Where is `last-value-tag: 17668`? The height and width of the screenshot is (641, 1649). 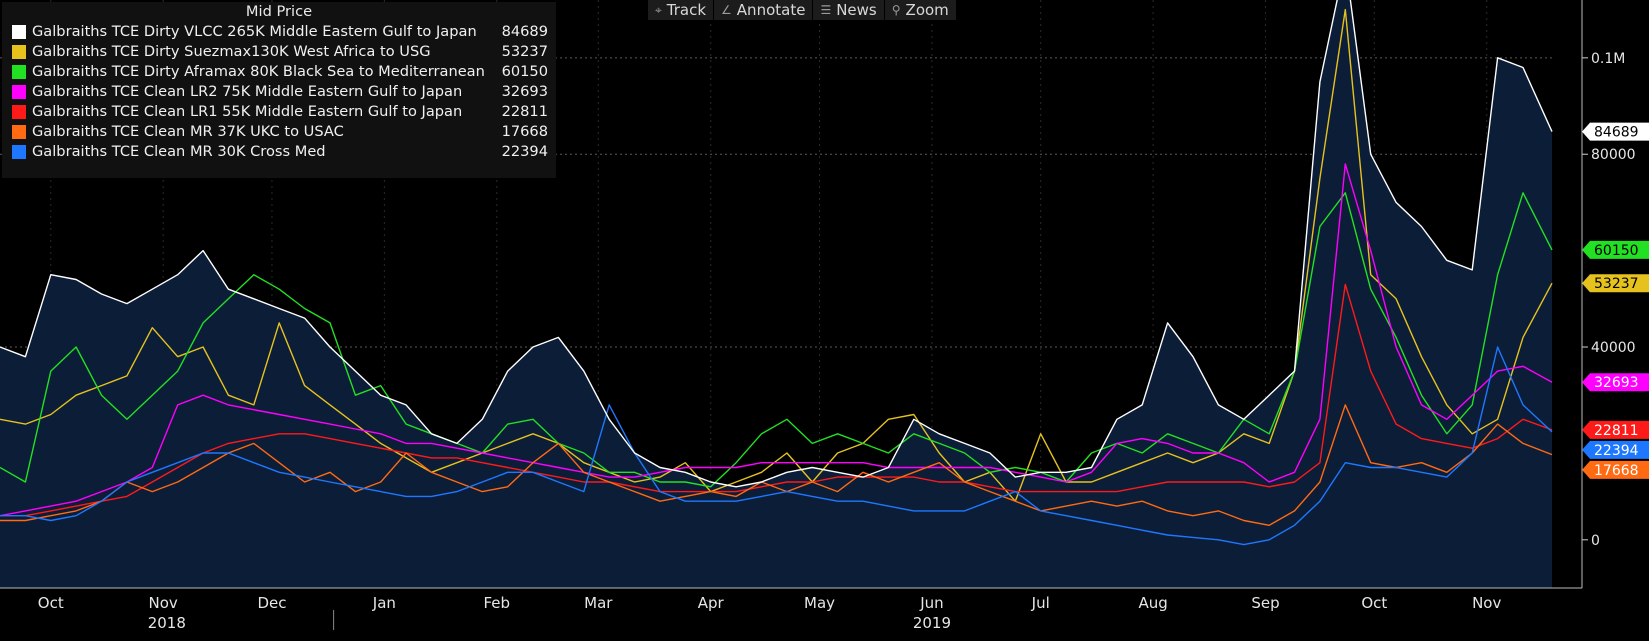 last-value-tag: 17668 is located at coordinates (1615, 469).